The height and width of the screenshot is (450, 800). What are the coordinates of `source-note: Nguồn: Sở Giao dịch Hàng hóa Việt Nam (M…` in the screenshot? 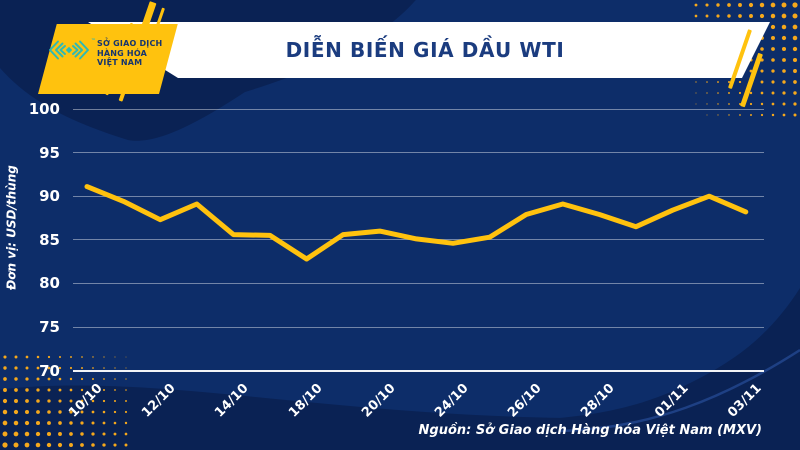 It's located at (590, 430).